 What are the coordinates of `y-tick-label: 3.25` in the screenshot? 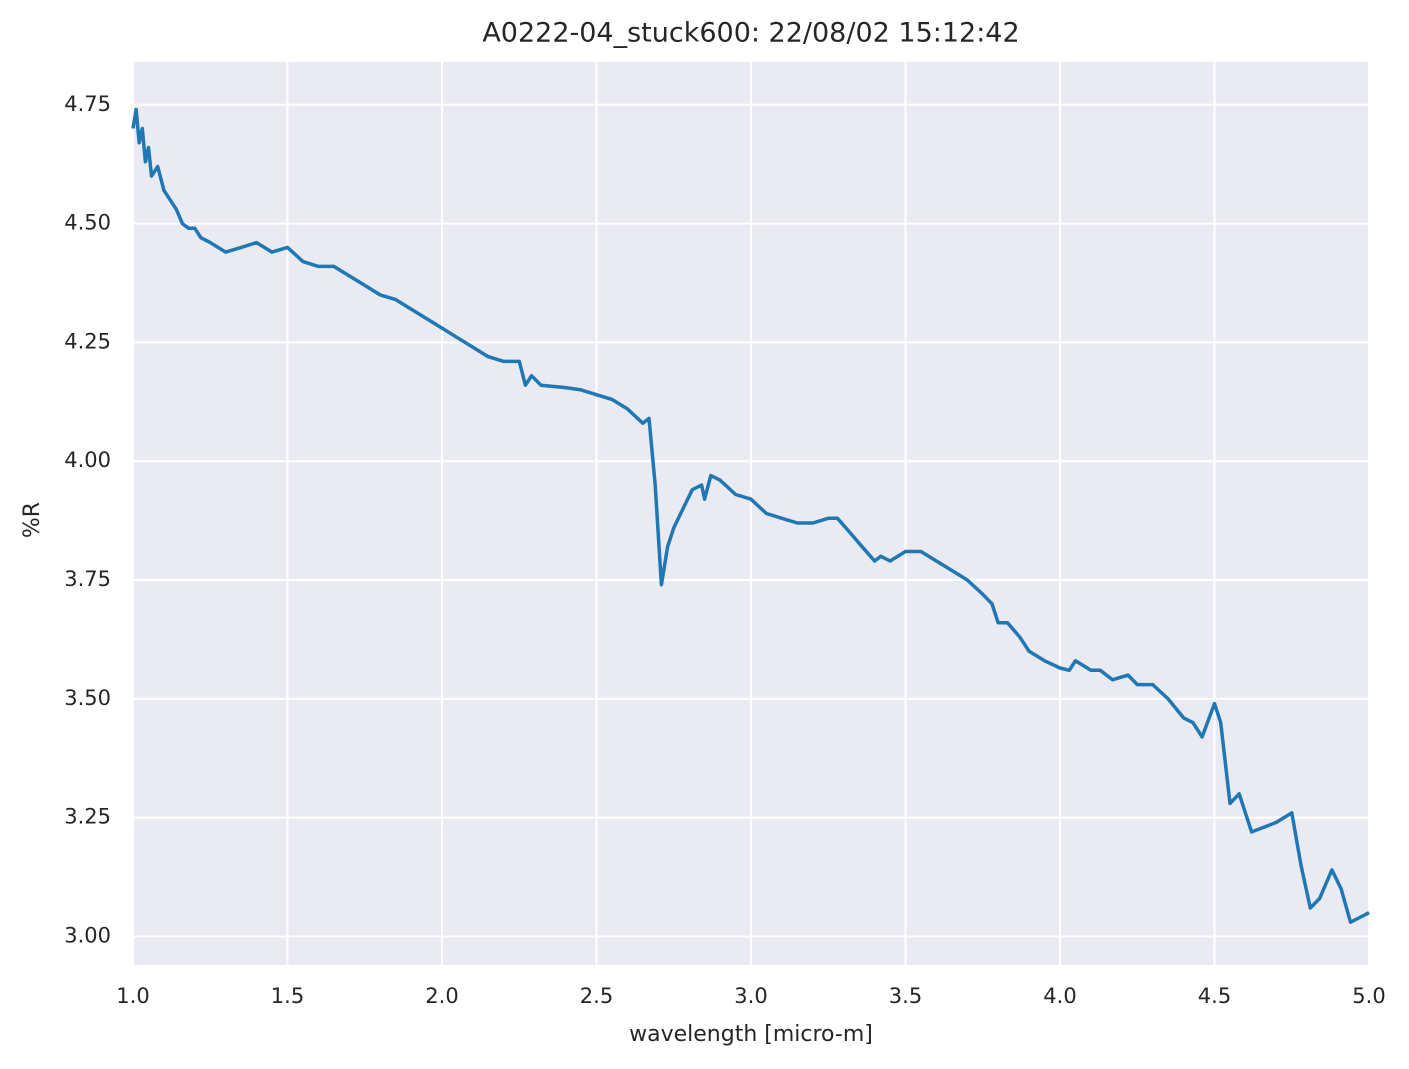 It's located at (87, 817).